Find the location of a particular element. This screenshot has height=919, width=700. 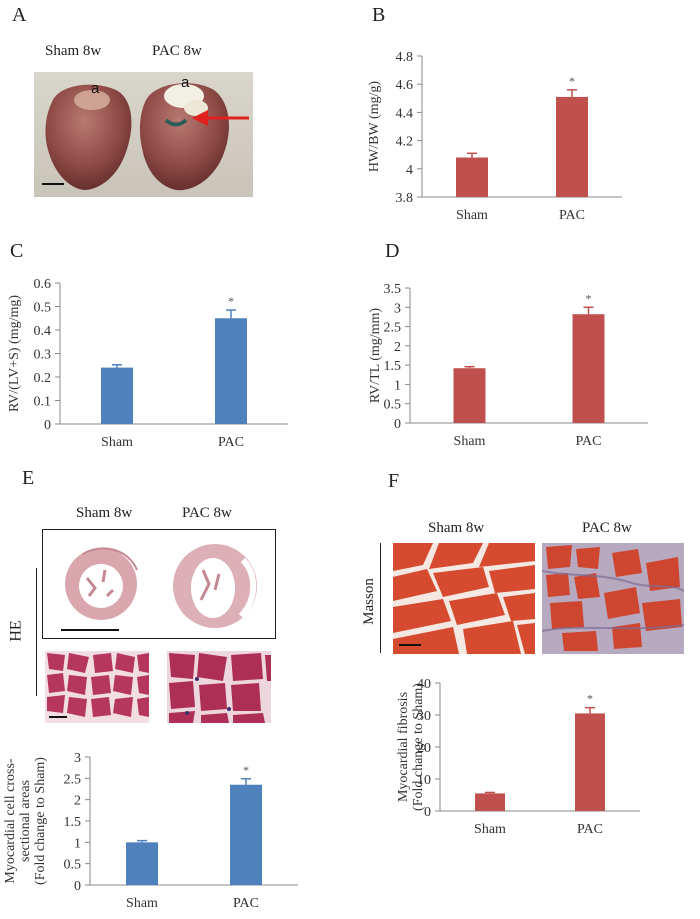

y-tick-label: 0.1 is located at coordinates (43, 402).